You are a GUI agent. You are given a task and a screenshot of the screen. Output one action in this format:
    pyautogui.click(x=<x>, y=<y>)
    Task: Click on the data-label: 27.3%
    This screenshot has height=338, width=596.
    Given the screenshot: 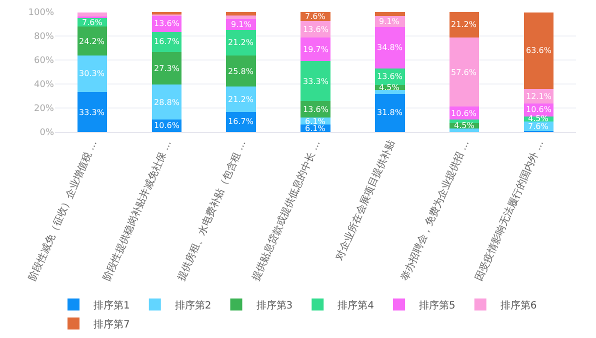 What is the action you would take?
    pyautogui.click(x=167, y=68)
    